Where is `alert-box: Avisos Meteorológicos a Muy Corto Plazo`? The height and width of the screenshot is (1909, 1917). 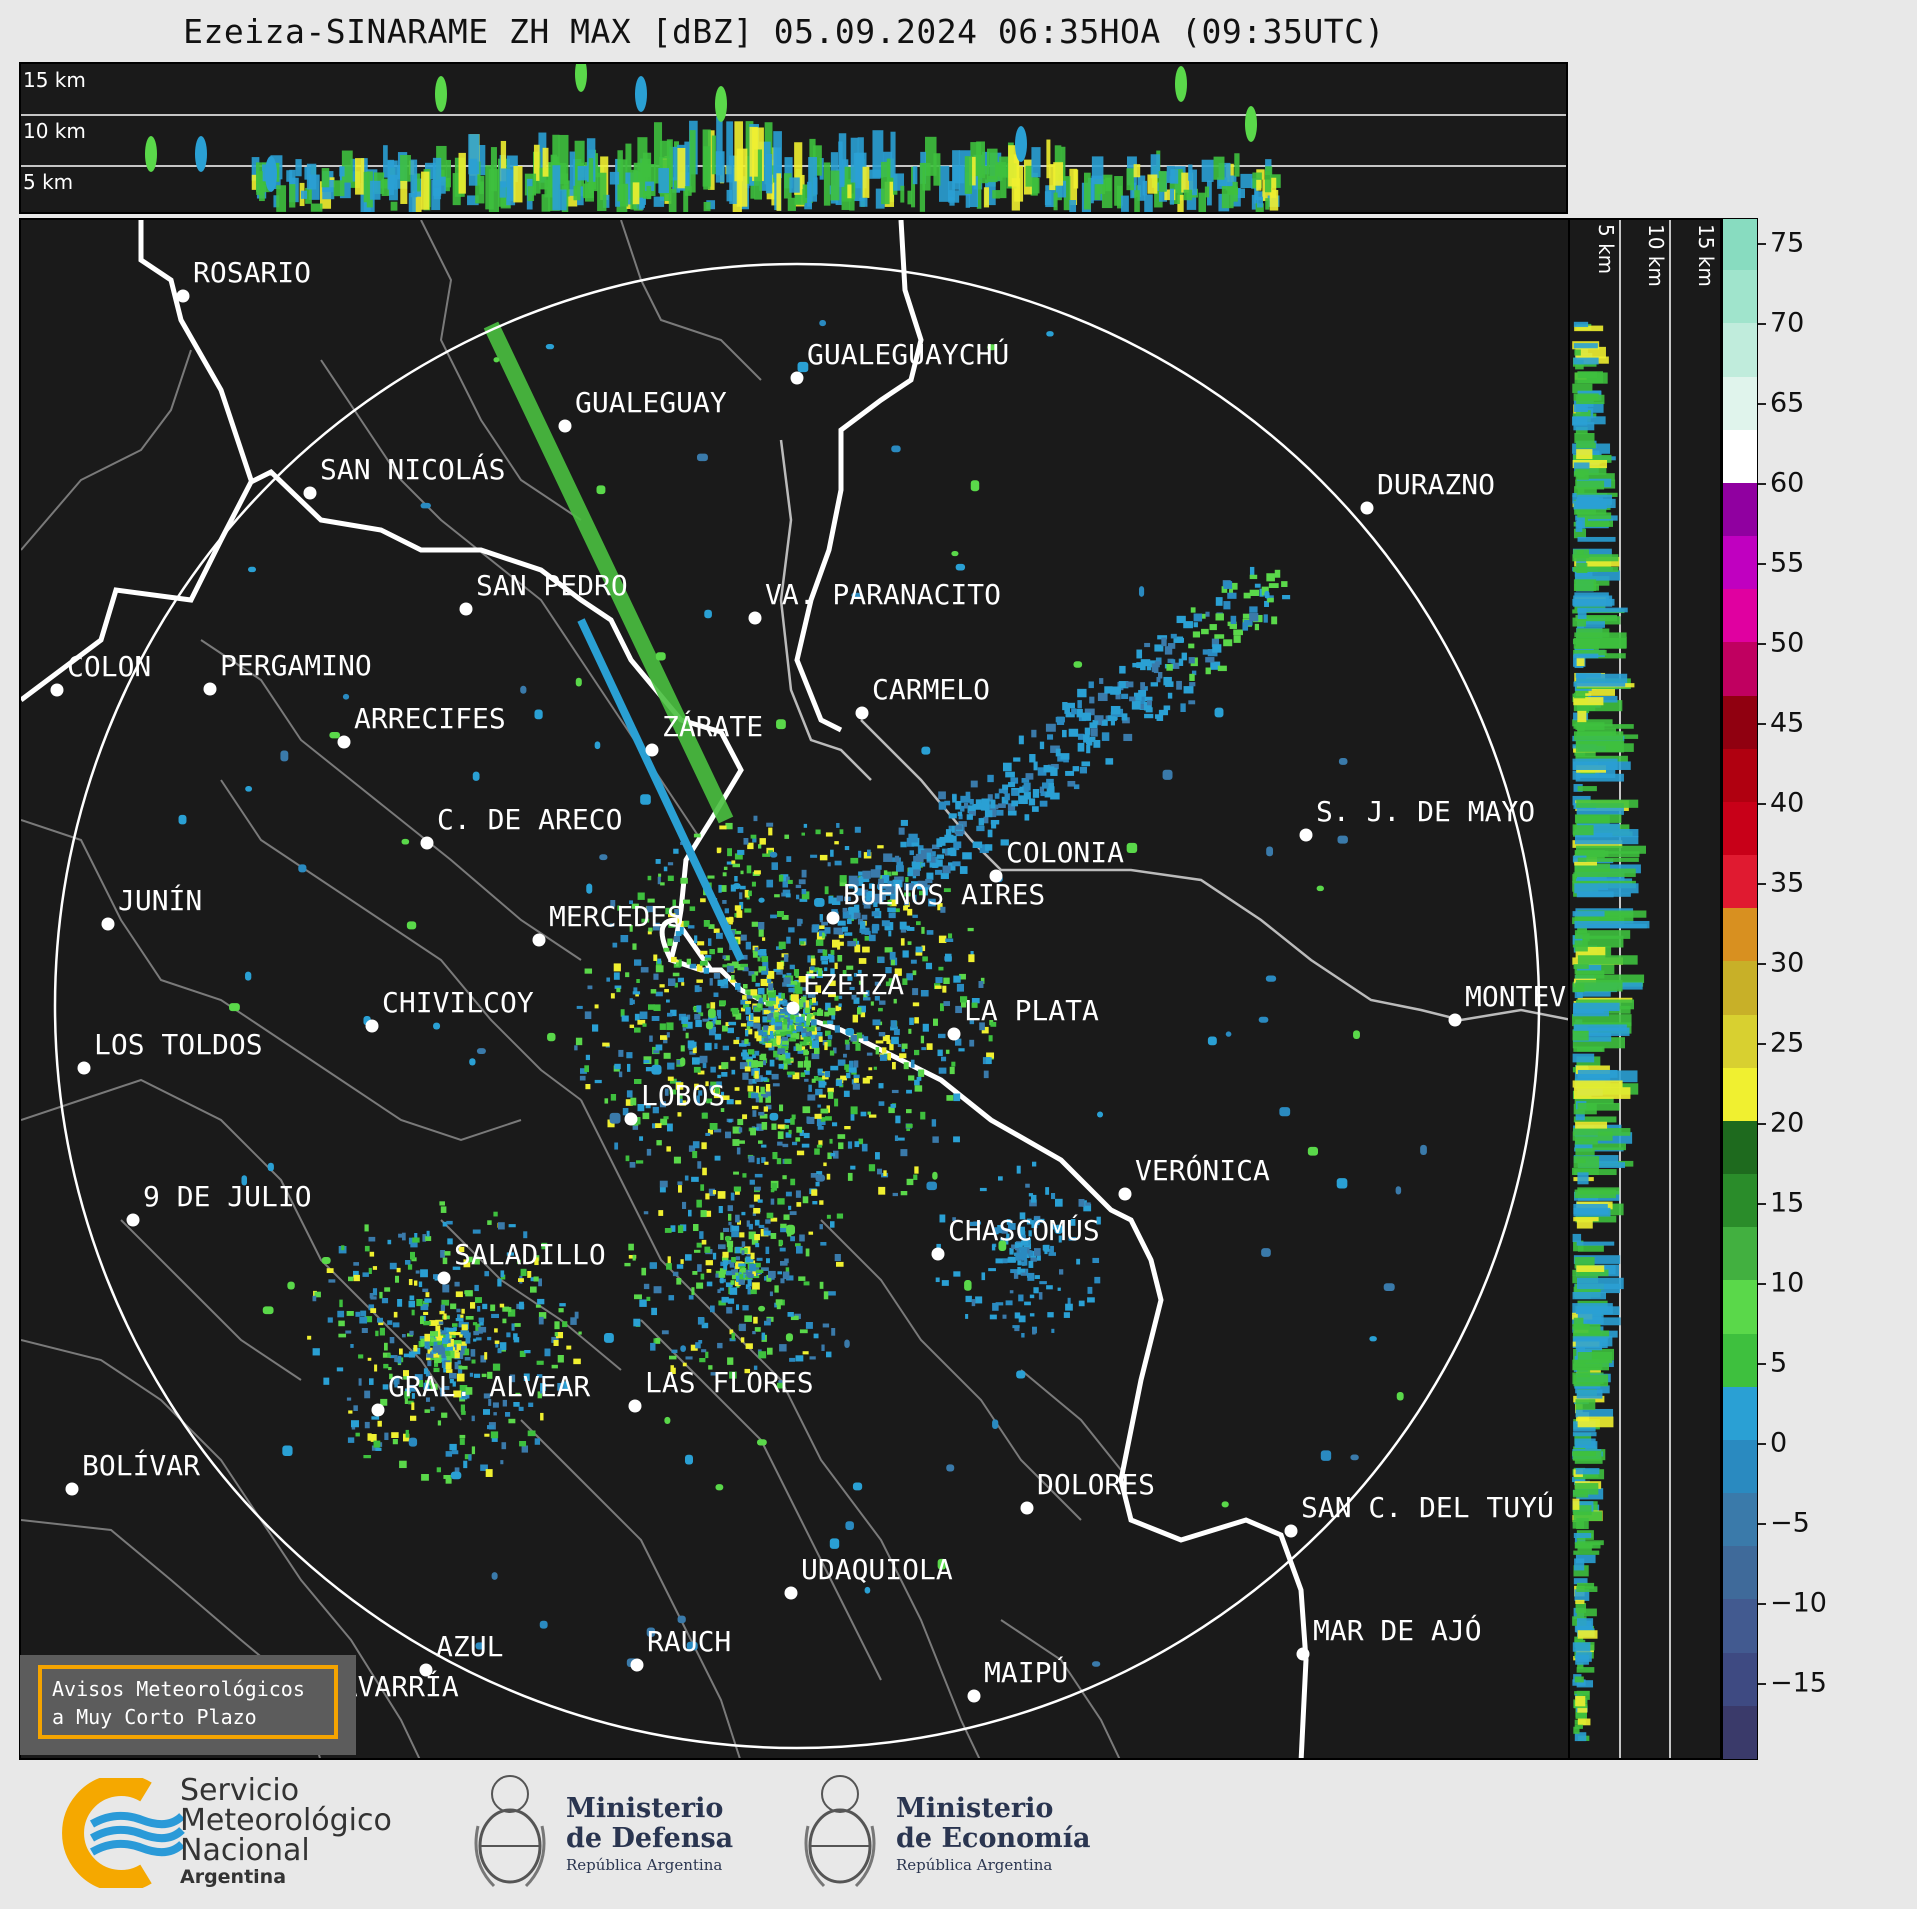
alert-box: Avisos Meteorológicos a Muy Corto Plazo is located at coordinates (188, 1705).